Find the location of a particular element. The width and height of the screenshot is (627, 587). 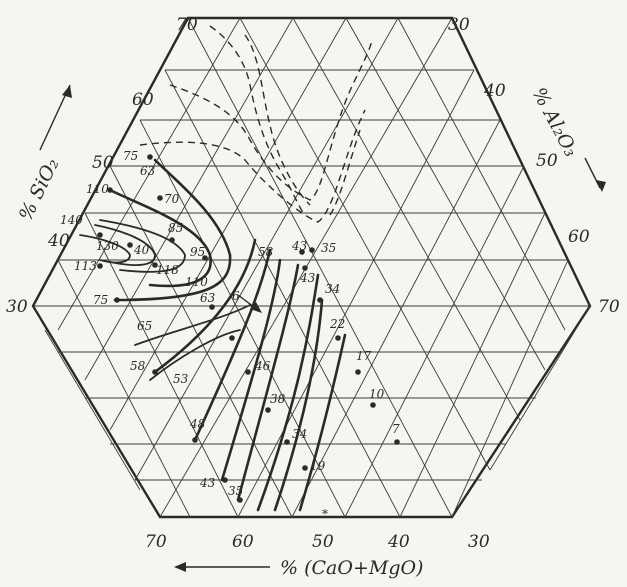

point-label: 38 is located at coordinates (278, 399).